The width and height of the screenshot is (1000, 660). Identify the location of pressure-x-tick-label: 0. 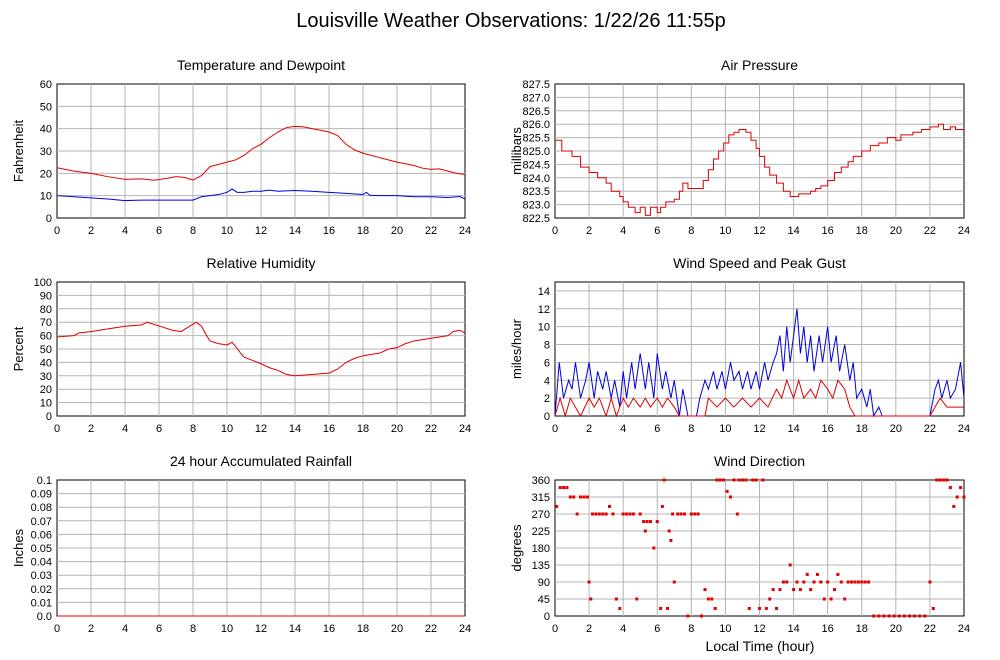
(555, 231).